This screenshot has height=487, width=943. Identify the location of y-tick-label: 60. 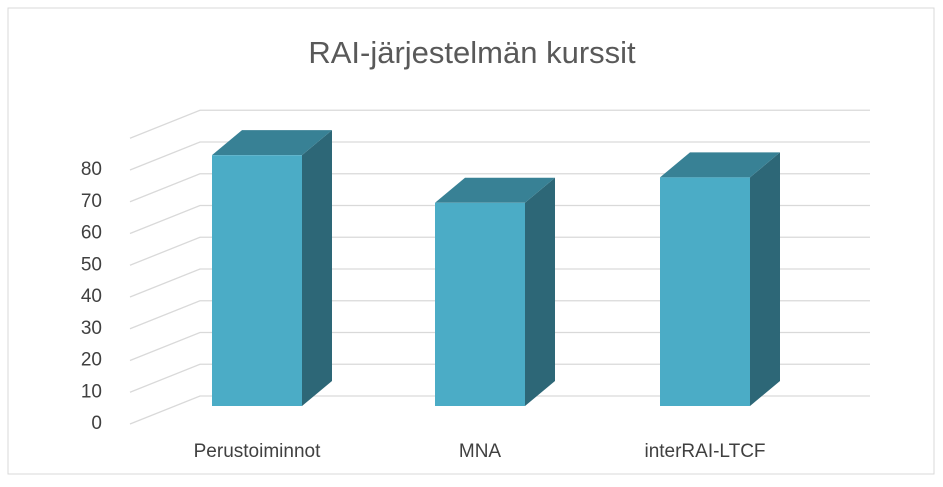
(91, 233).